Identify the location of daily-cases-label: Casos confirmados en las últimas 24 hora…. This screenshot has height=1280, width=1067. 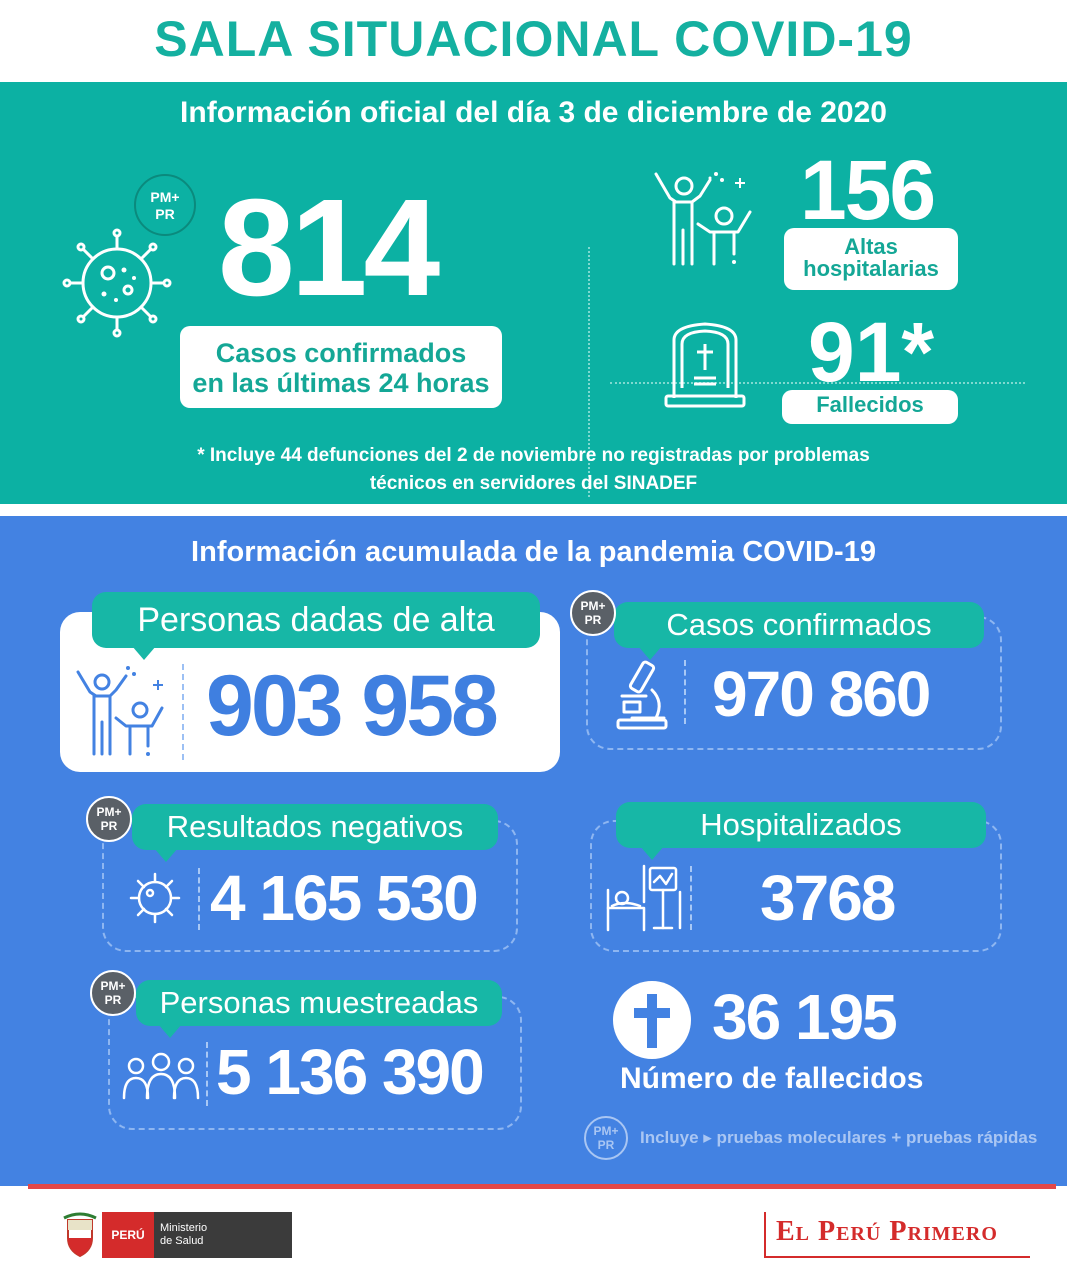
(341, 367).